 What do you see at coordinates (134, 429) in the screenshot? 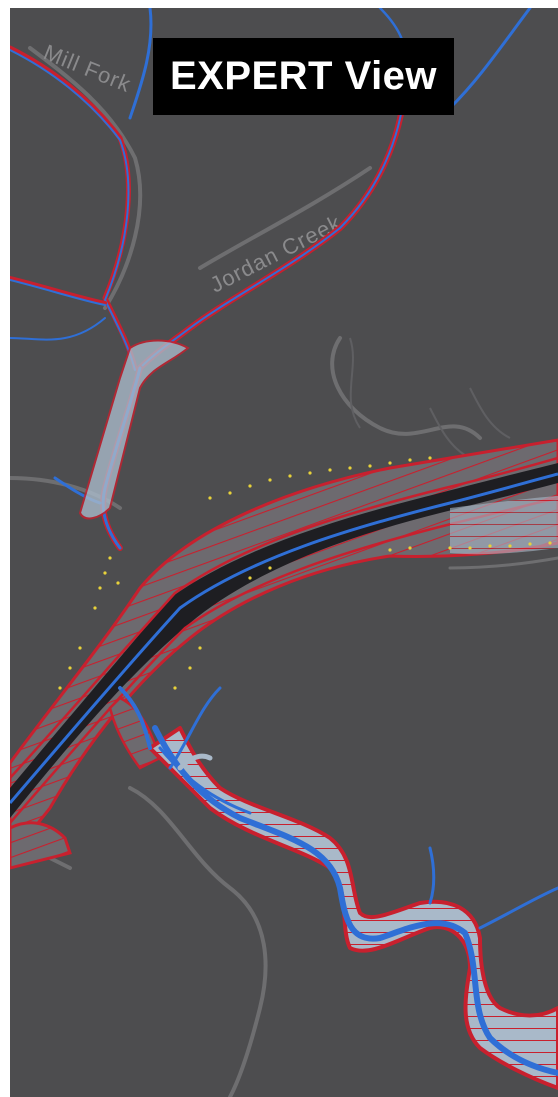
I see `confluence-floodplain` at bounding box center [134, 429].